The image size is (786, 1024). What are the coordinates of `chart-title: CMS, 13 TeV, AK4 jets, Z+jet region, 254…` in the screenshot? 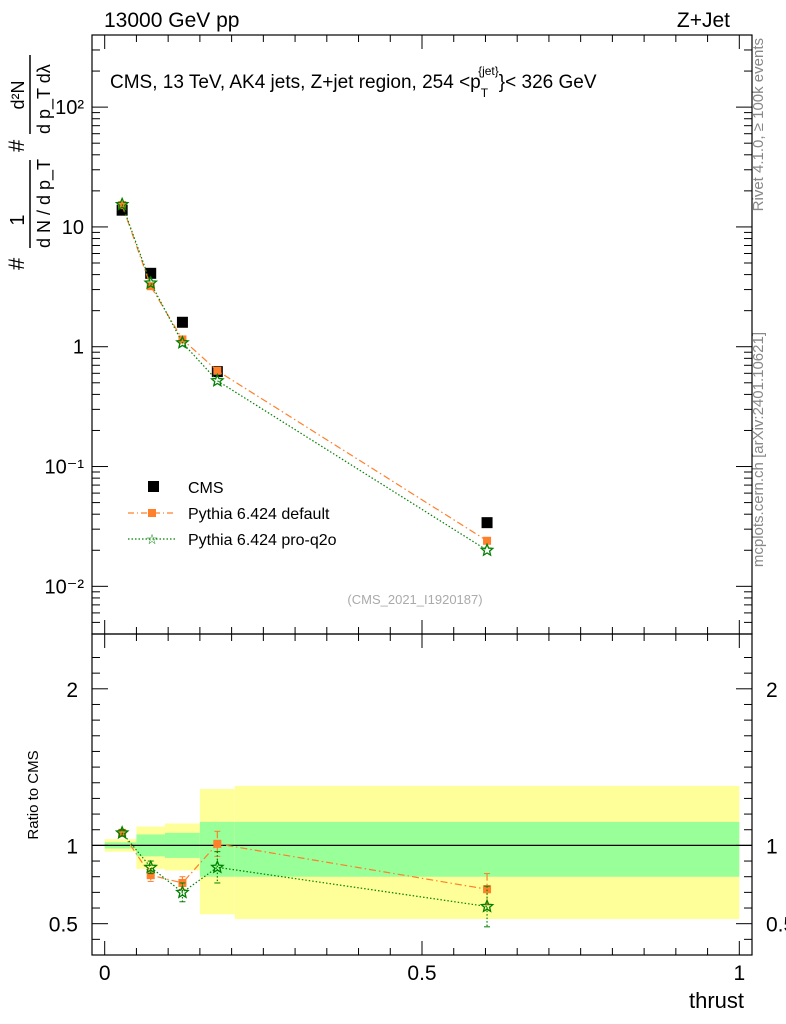 It's located at (353, 82).